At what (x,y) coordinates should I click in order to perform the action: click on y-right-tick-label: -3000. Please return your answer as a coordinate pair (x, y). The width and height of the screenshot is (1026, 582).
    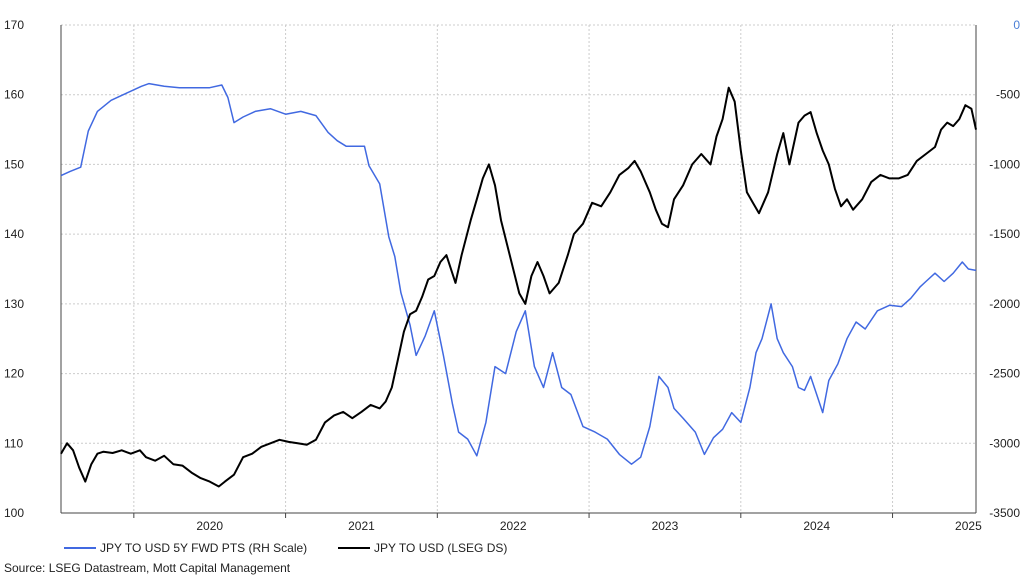
    Looking at the image, I should click on (1004, 443).